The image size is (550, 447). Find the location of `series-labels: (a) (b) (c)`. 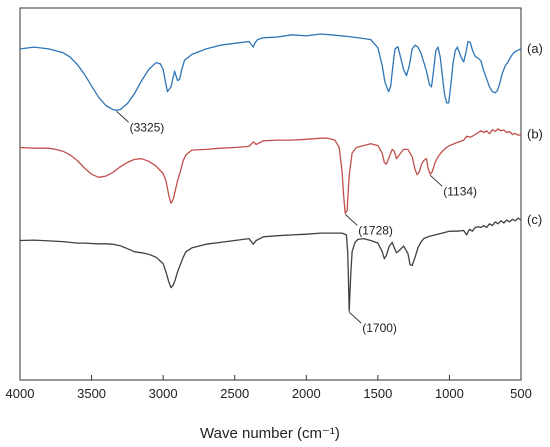

series-labels: (a) (b) (c) is located at coordinates (535, 134).